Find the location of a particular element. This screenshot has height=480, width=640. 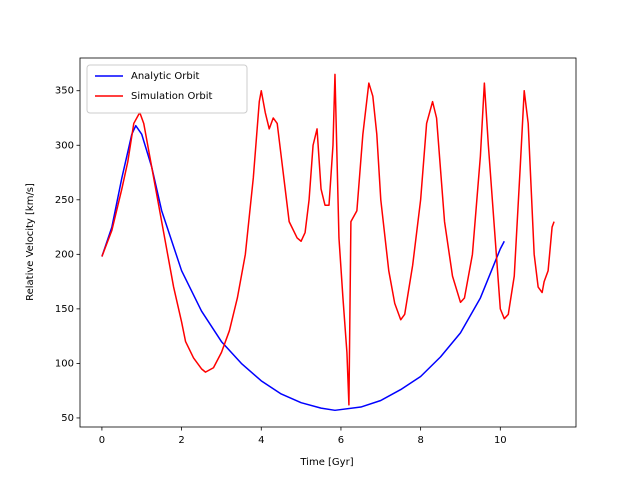

y-tick-label: 50 is located at coordinates (67, 418).